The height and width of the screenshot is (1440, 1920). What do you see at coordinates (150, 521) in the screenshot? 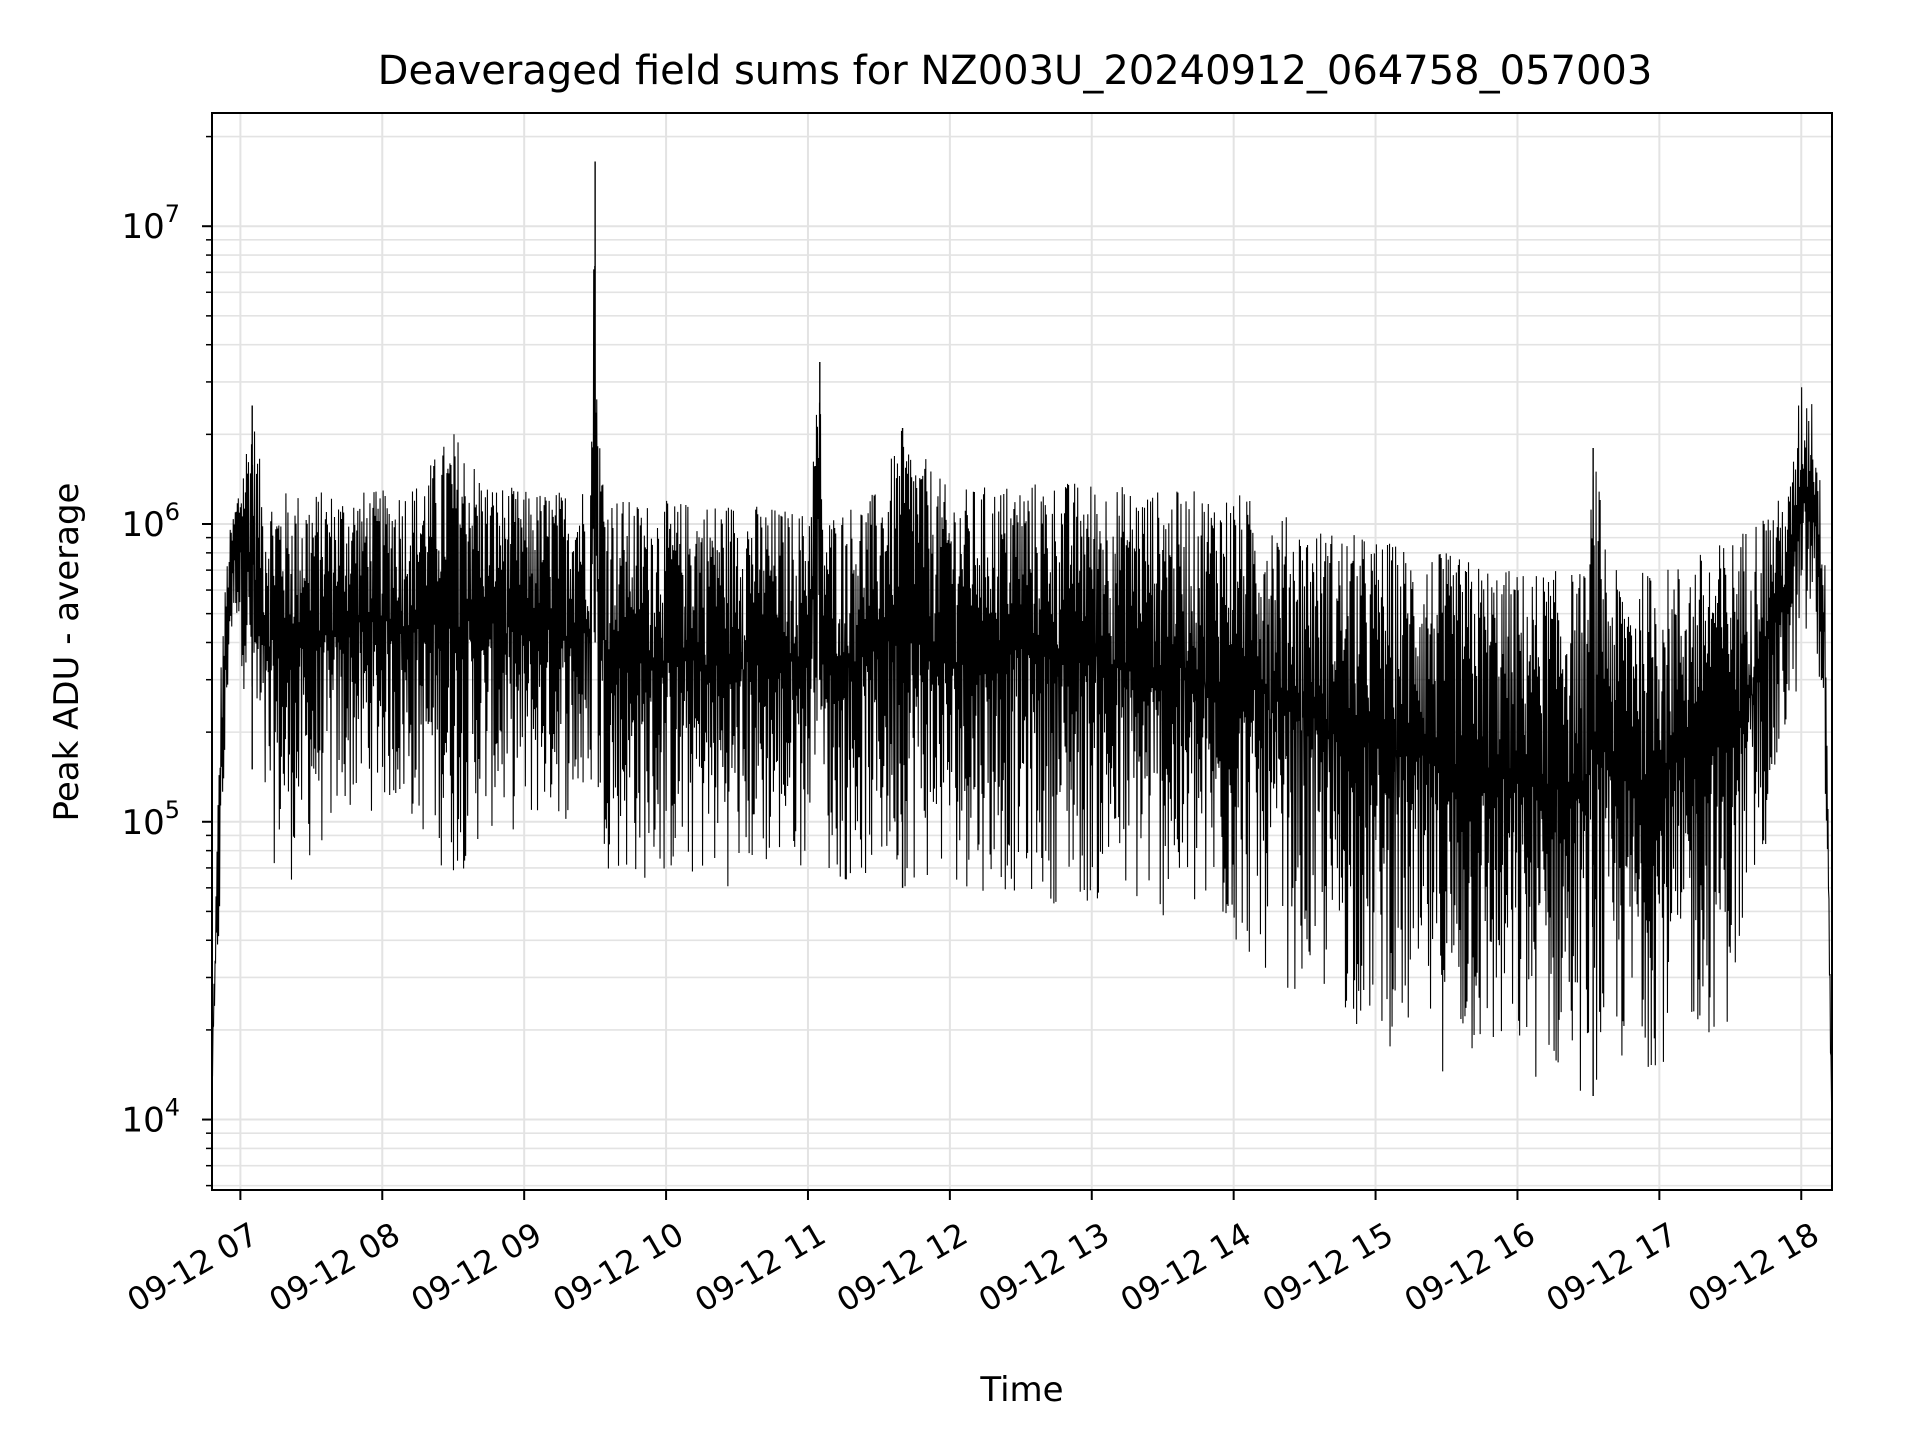
I see `y-tick-label: 10⁶` at bounding box center [150, 521].